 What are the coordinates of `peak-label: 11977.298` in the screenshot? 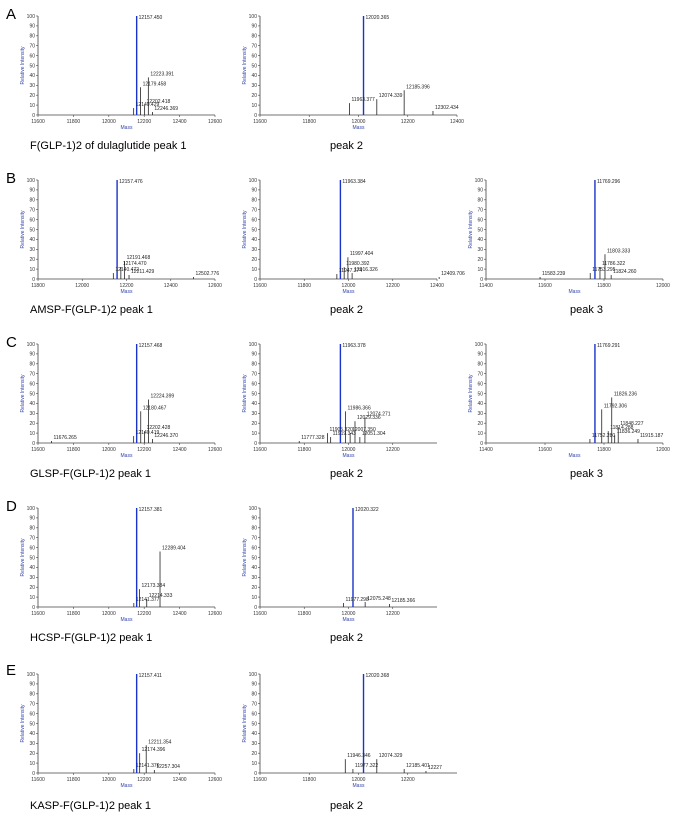 It's located at (356, 600).